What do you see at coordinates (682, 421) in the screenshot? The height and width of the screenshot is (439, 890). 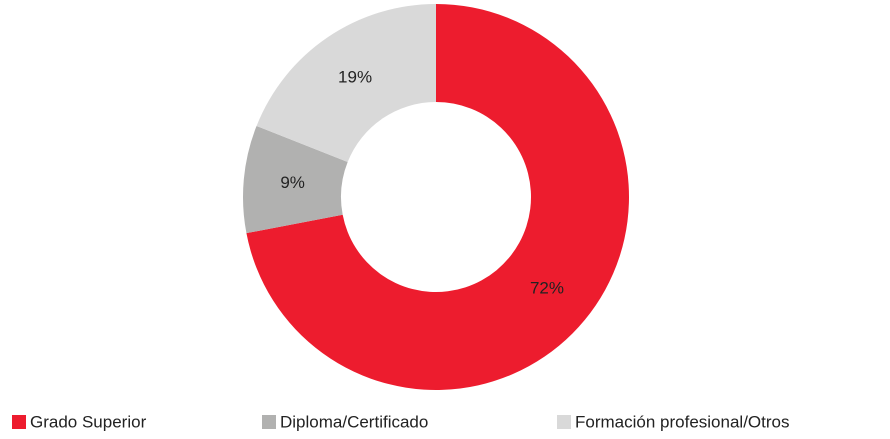 I see `legend-label: Formación profesional/Otros` at bounding box center [682, 421].